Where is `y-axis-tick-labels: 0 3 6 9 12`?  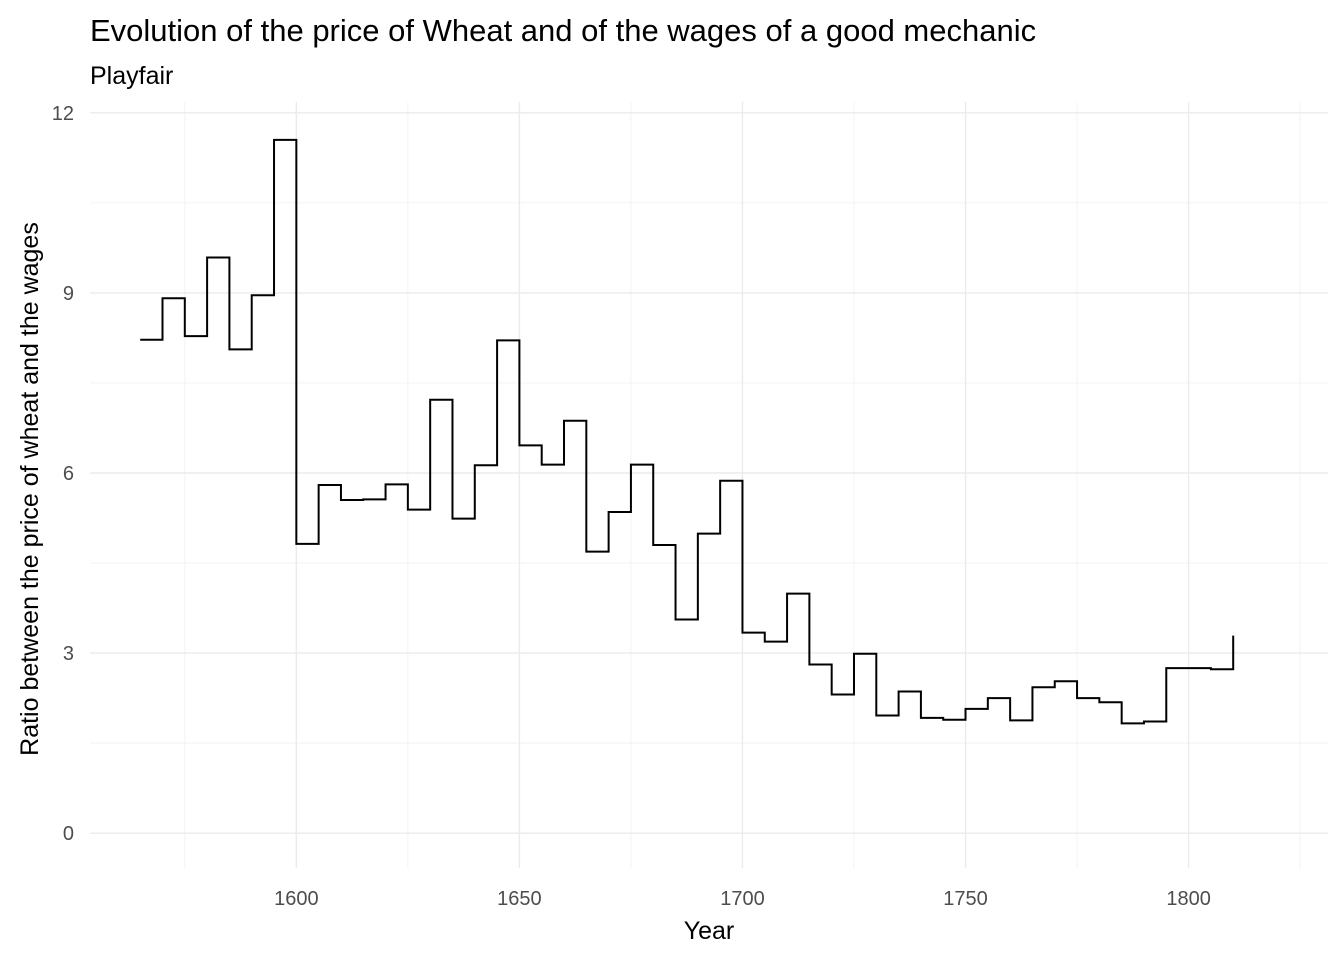
y-axis-tick-labels: 0 3 6 9 12 is located at coordinates (63, 474).